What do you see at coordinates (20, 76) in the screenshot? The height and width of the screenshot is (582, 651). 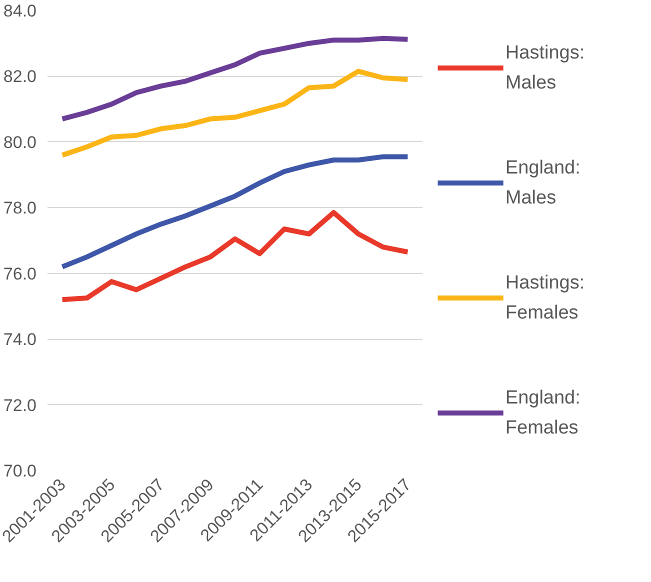 I see `y-tick-label: 82.0` at bounding box center [20, 76].